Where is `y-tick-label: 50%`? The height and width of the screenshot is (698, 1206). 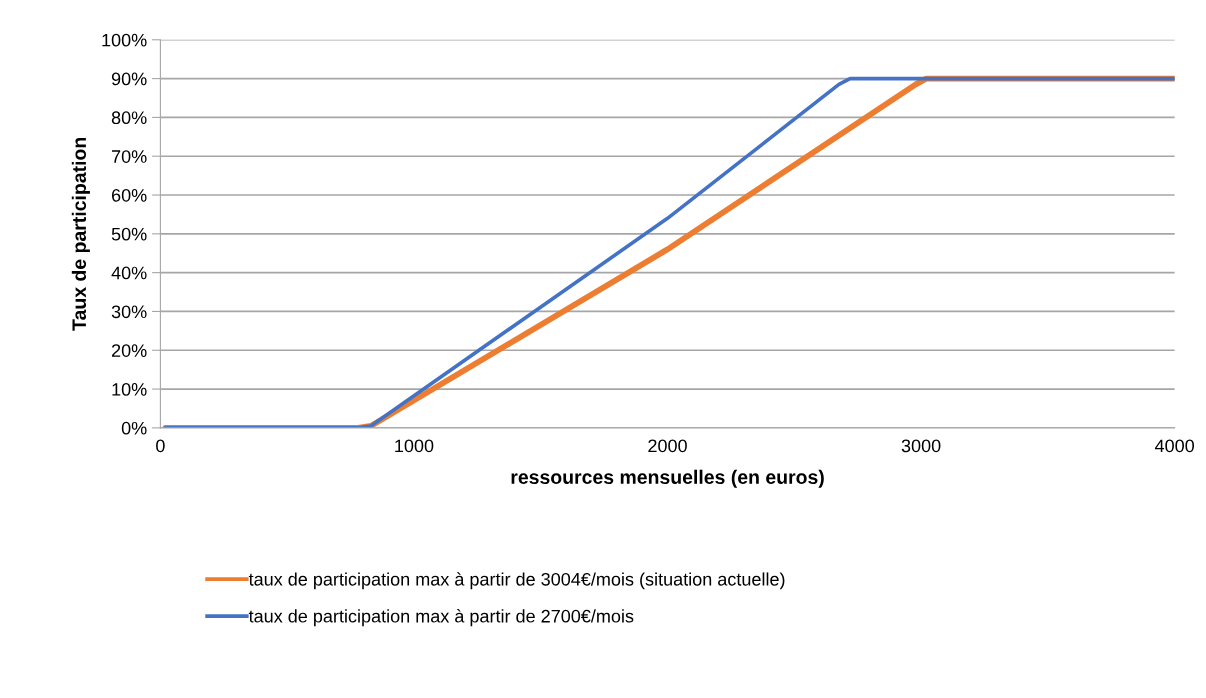 y-tick-label: 50% is located at coordinates (129, 234).